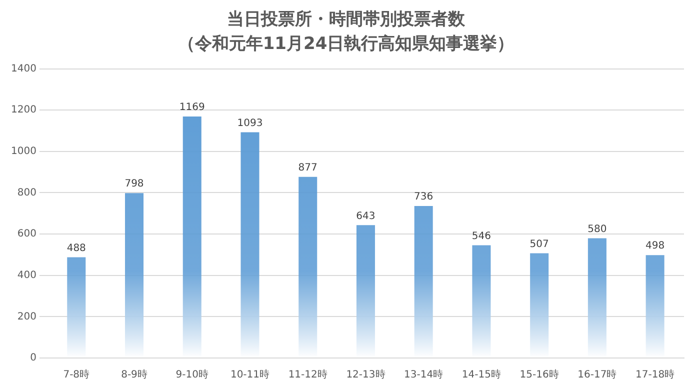  Describe the element at coordinates (192, 374) in the screenshot. I see `x-tick-label: 9-10時` at that location.